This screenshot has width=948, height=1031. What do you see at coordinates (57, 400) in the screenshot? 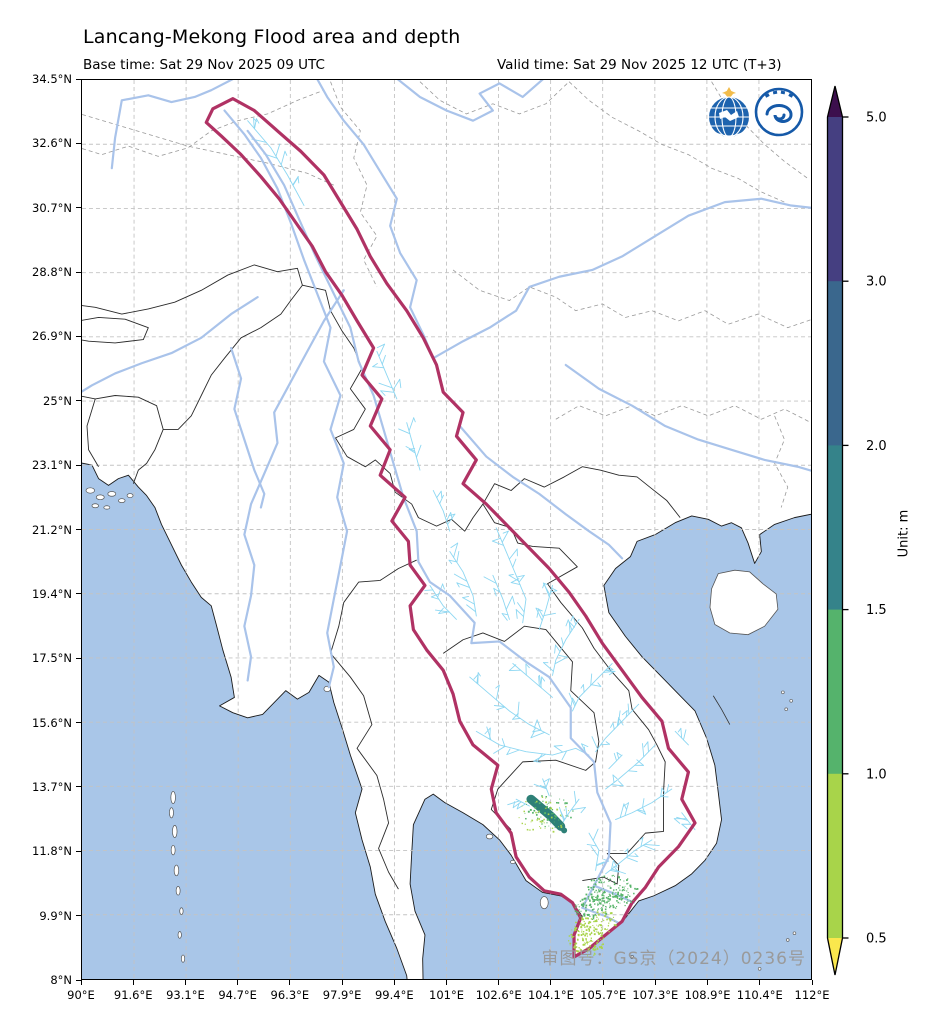
I see `lat-tick-label: 25°N` at bounding box center [57, 400].